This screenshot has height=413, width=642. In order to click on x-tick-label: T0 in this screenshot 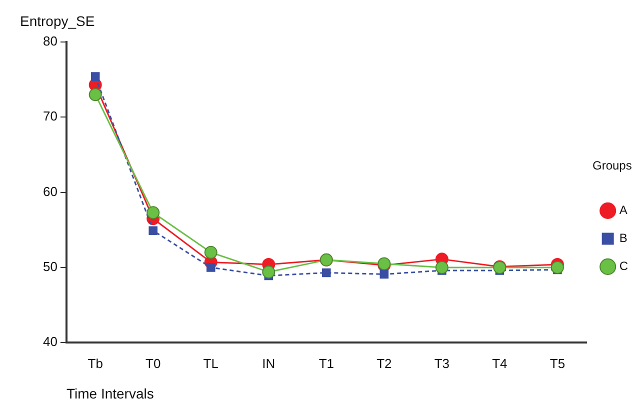, I will do `click(153, 363)`.